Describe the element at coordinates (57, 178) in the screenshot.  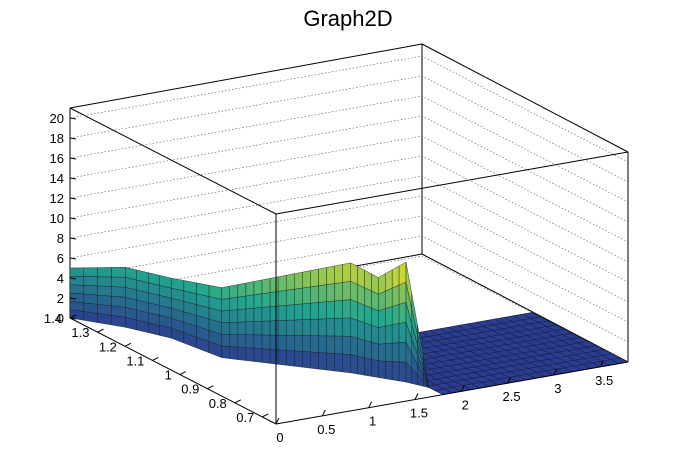
I see `z-tick-label: 14` at that location.